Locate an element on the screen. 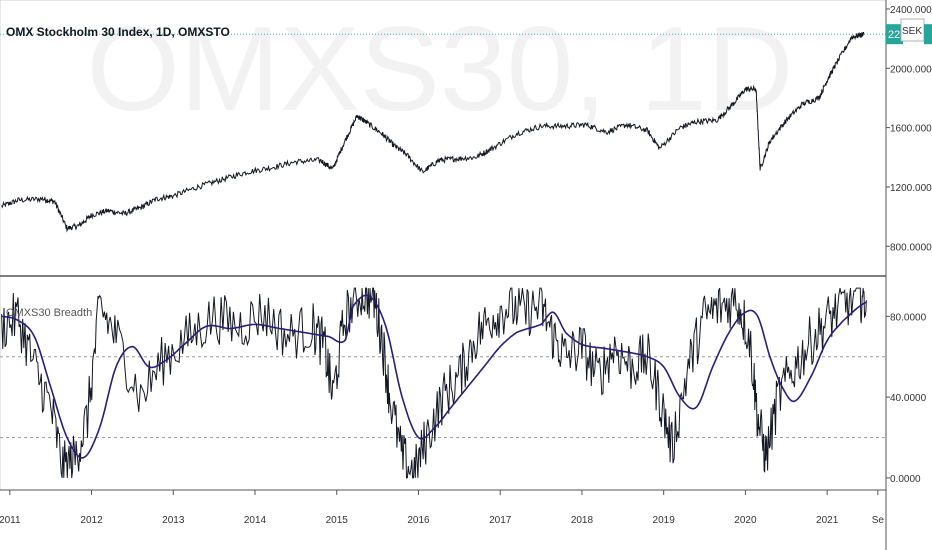  x-tick-label: 2014 is located at coordinates (255, 520).